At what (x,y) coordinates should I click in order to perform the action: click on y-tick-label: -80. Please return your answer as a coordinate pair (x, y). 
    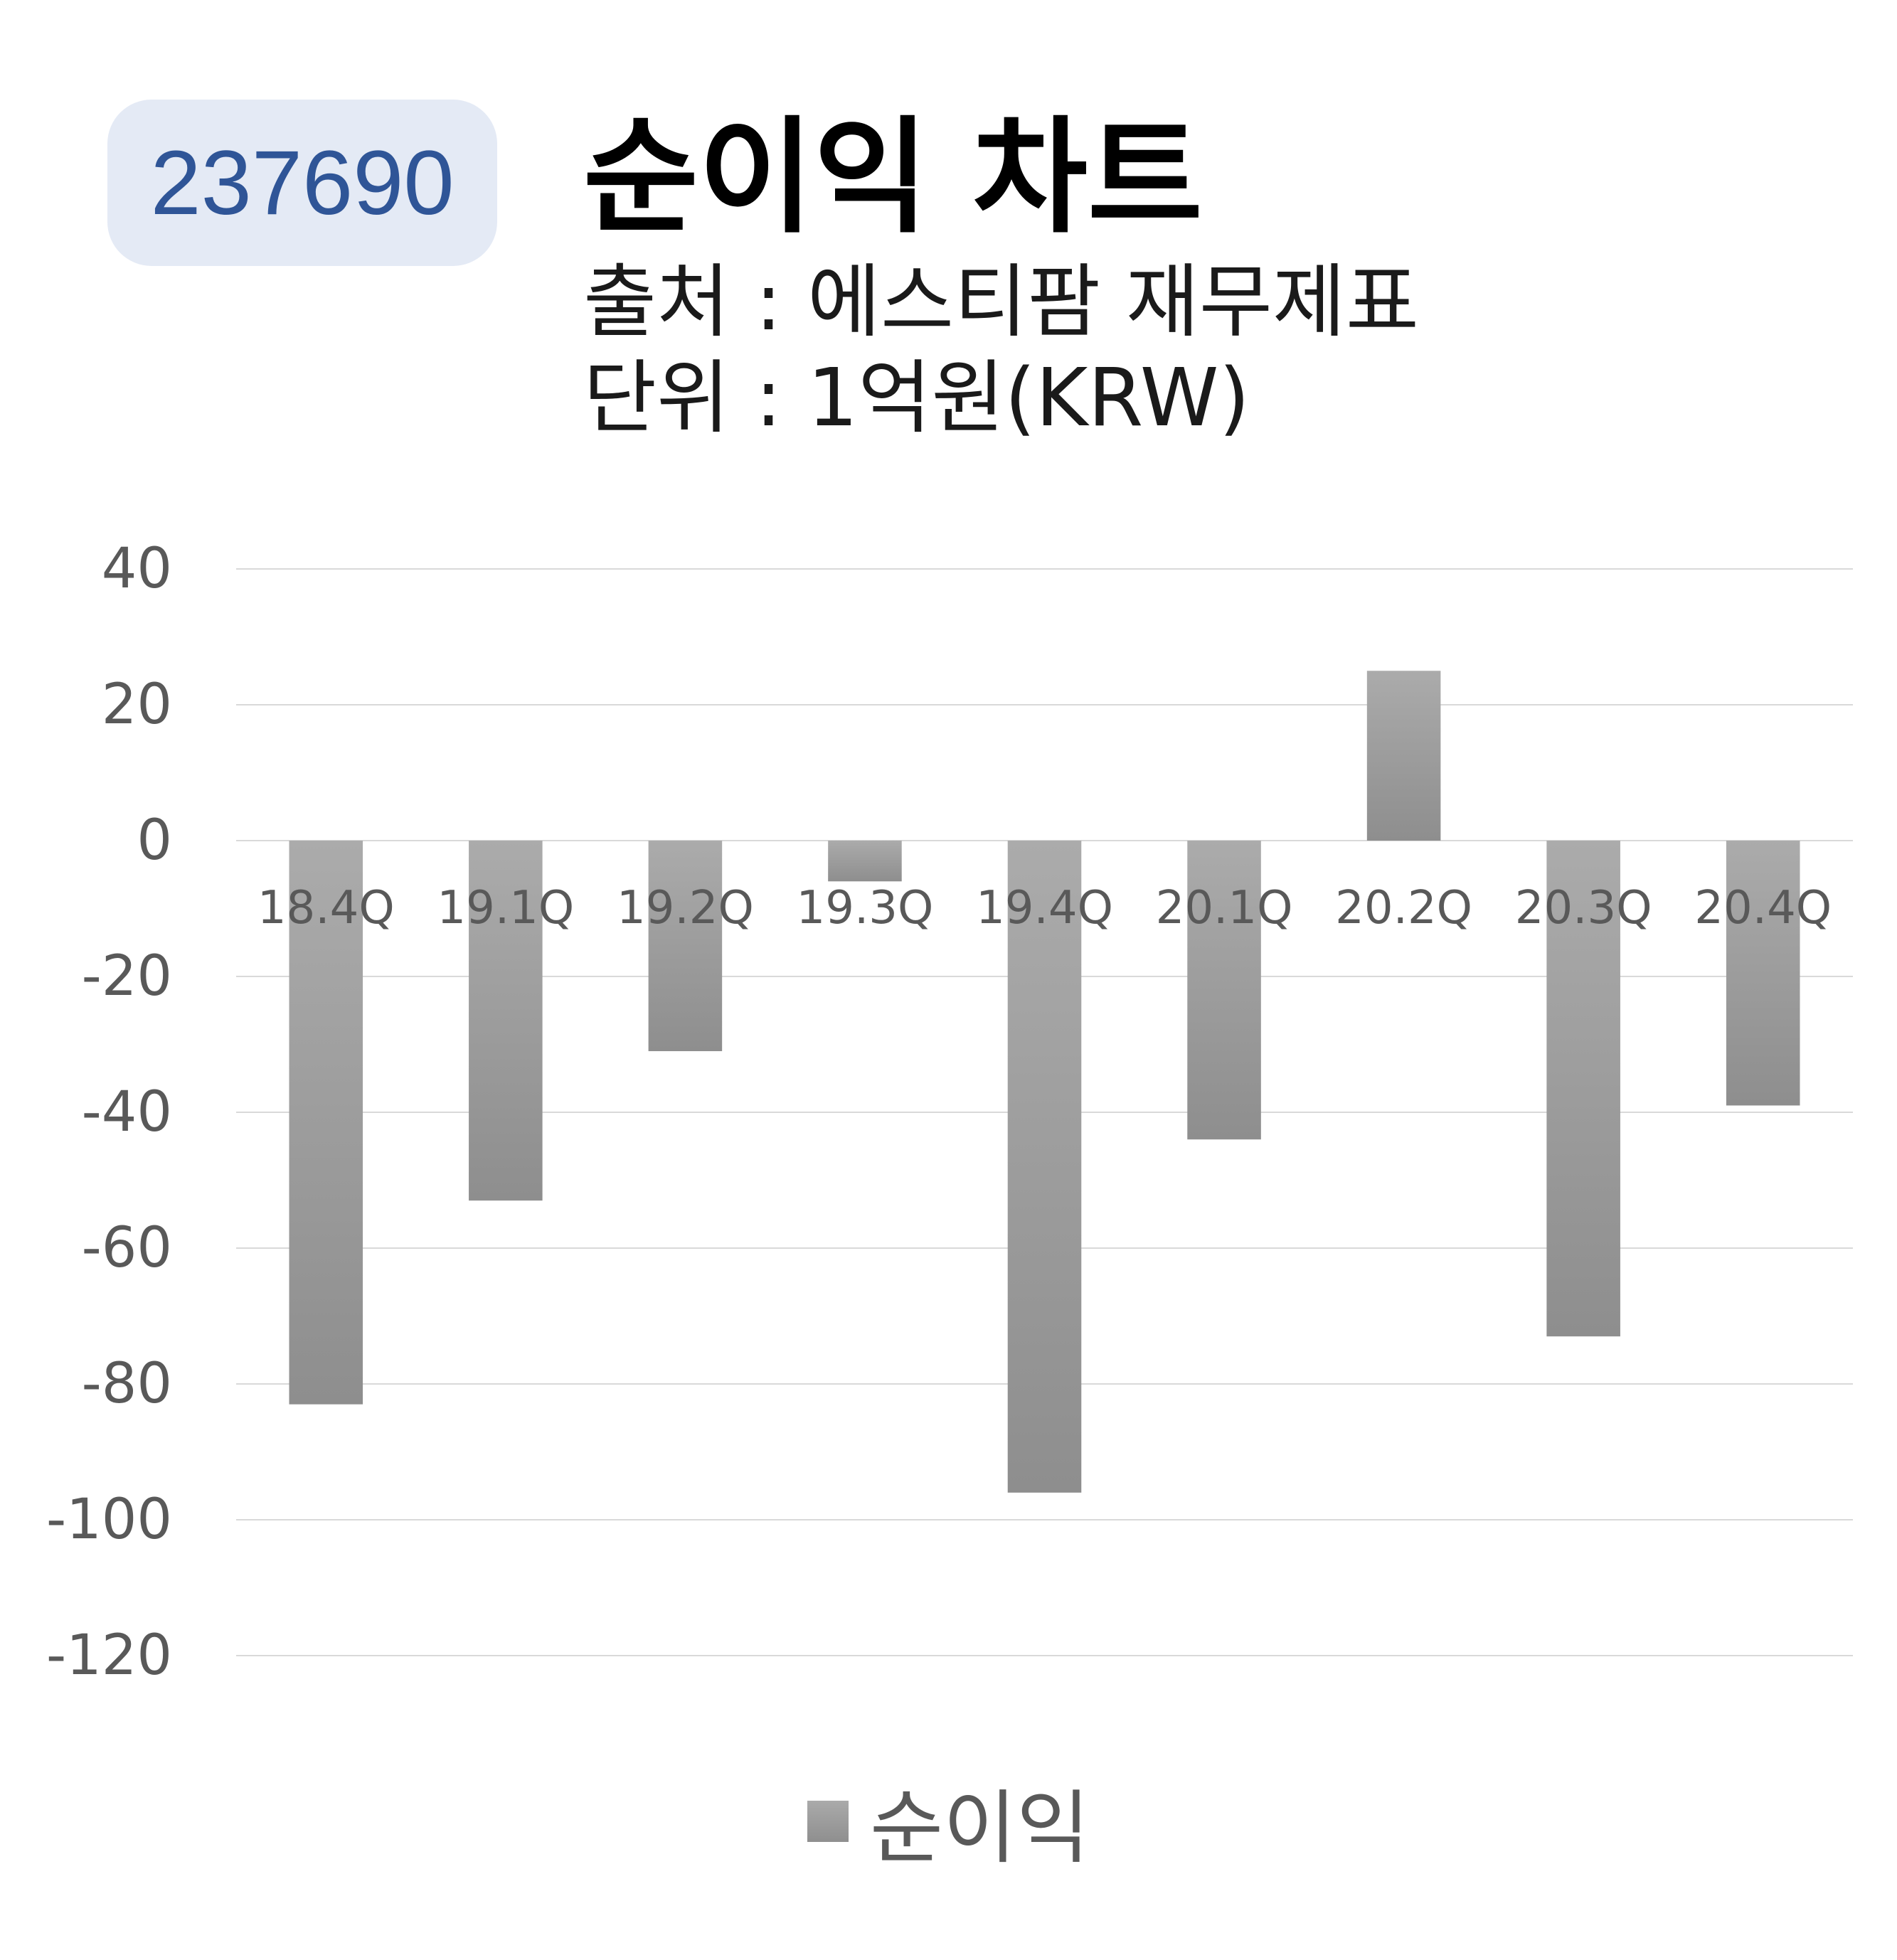
    Looking at the image, I should click on (127, 1384).